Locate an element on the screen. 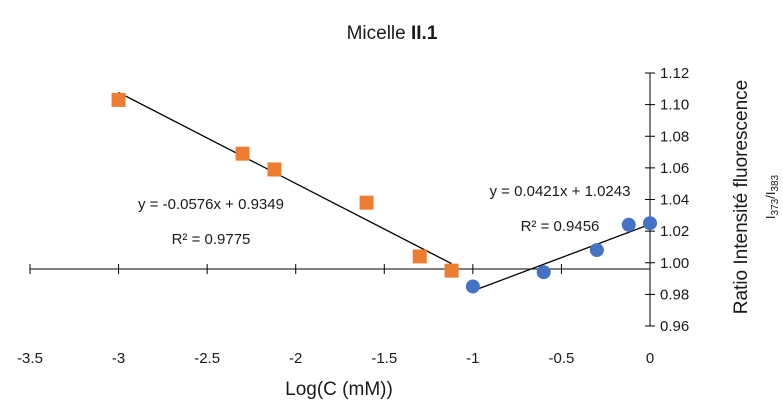 The width and height of the screenshot is (783, 403). x-tick-label: -3.5 is located at coordinates (30, 358).